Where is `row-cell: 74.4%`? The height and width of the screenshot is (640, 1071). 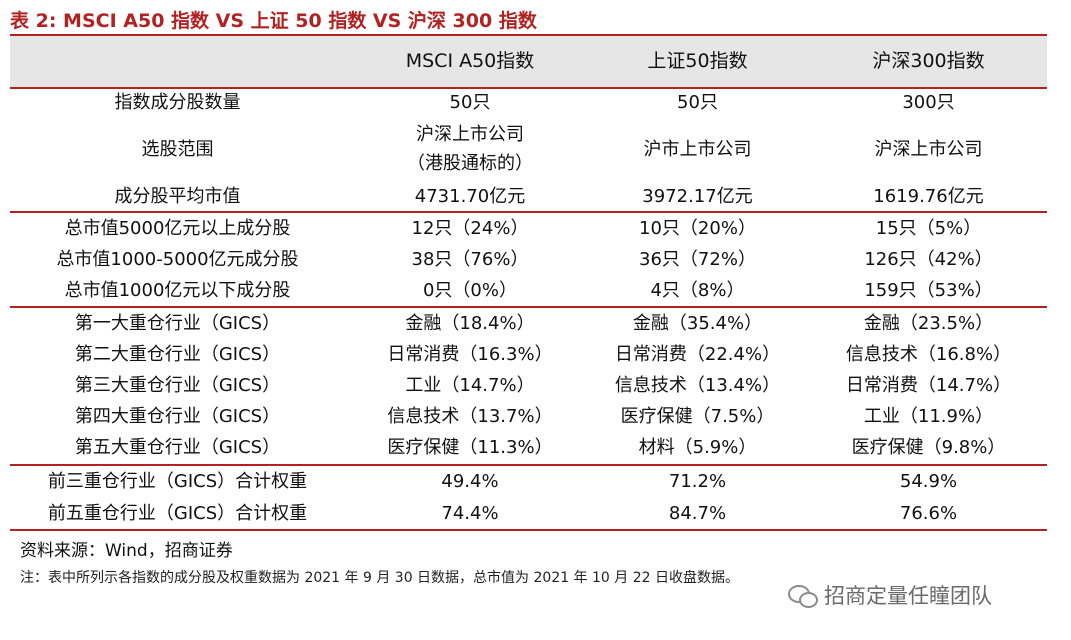 row-cell: 74.4% is located at coordinates (470, 513).